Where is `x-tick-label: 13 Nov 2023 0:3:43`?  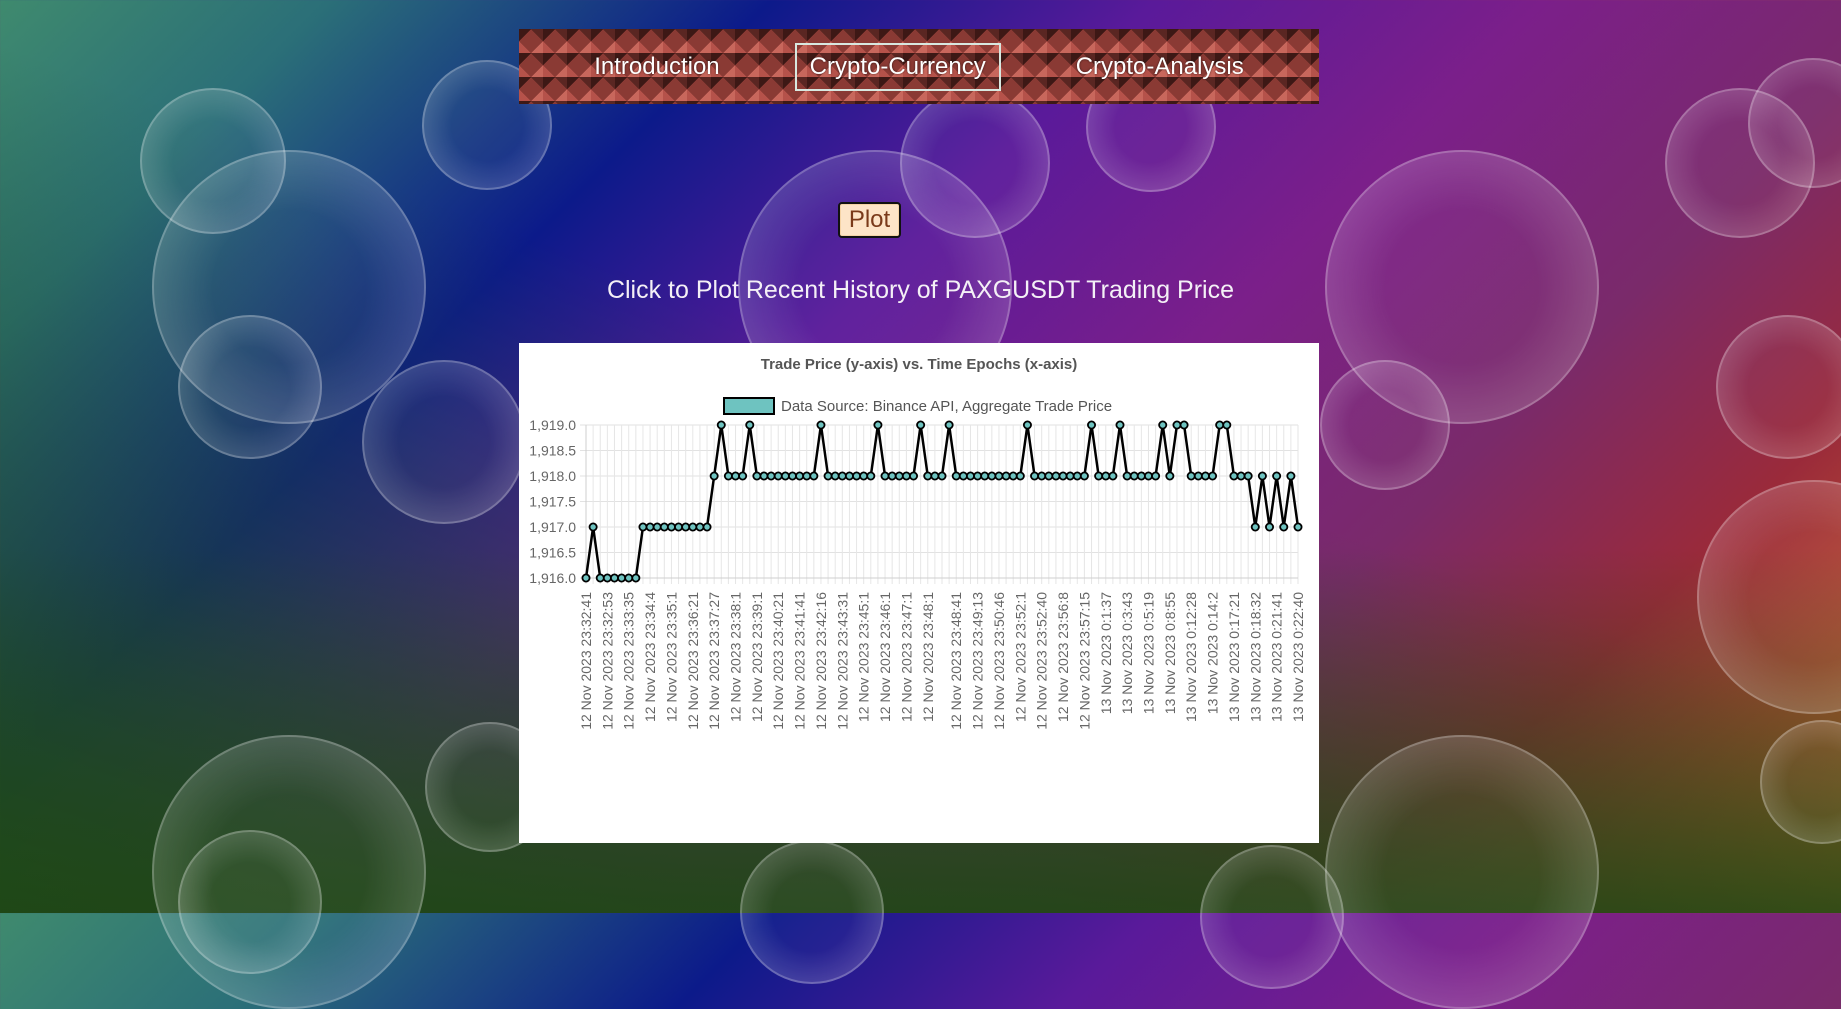 x-tick-label: 13 Nov 2023 0:3:43 is located at coordinates (1127, 653).